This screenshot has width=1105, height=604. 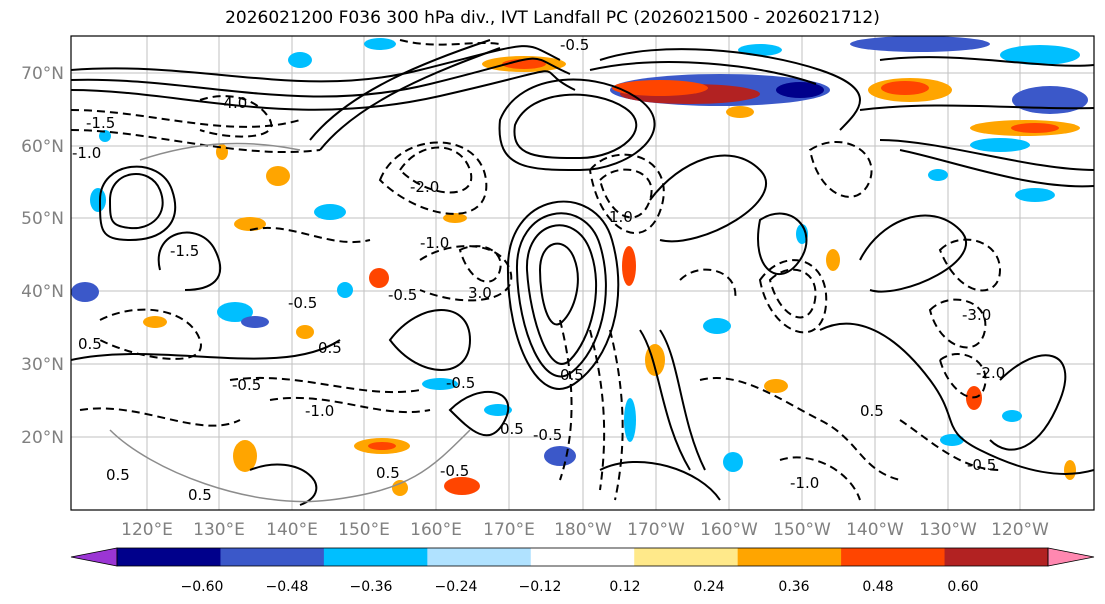 I want to click on colorbar-extend-min, so click(x=94, y=557).